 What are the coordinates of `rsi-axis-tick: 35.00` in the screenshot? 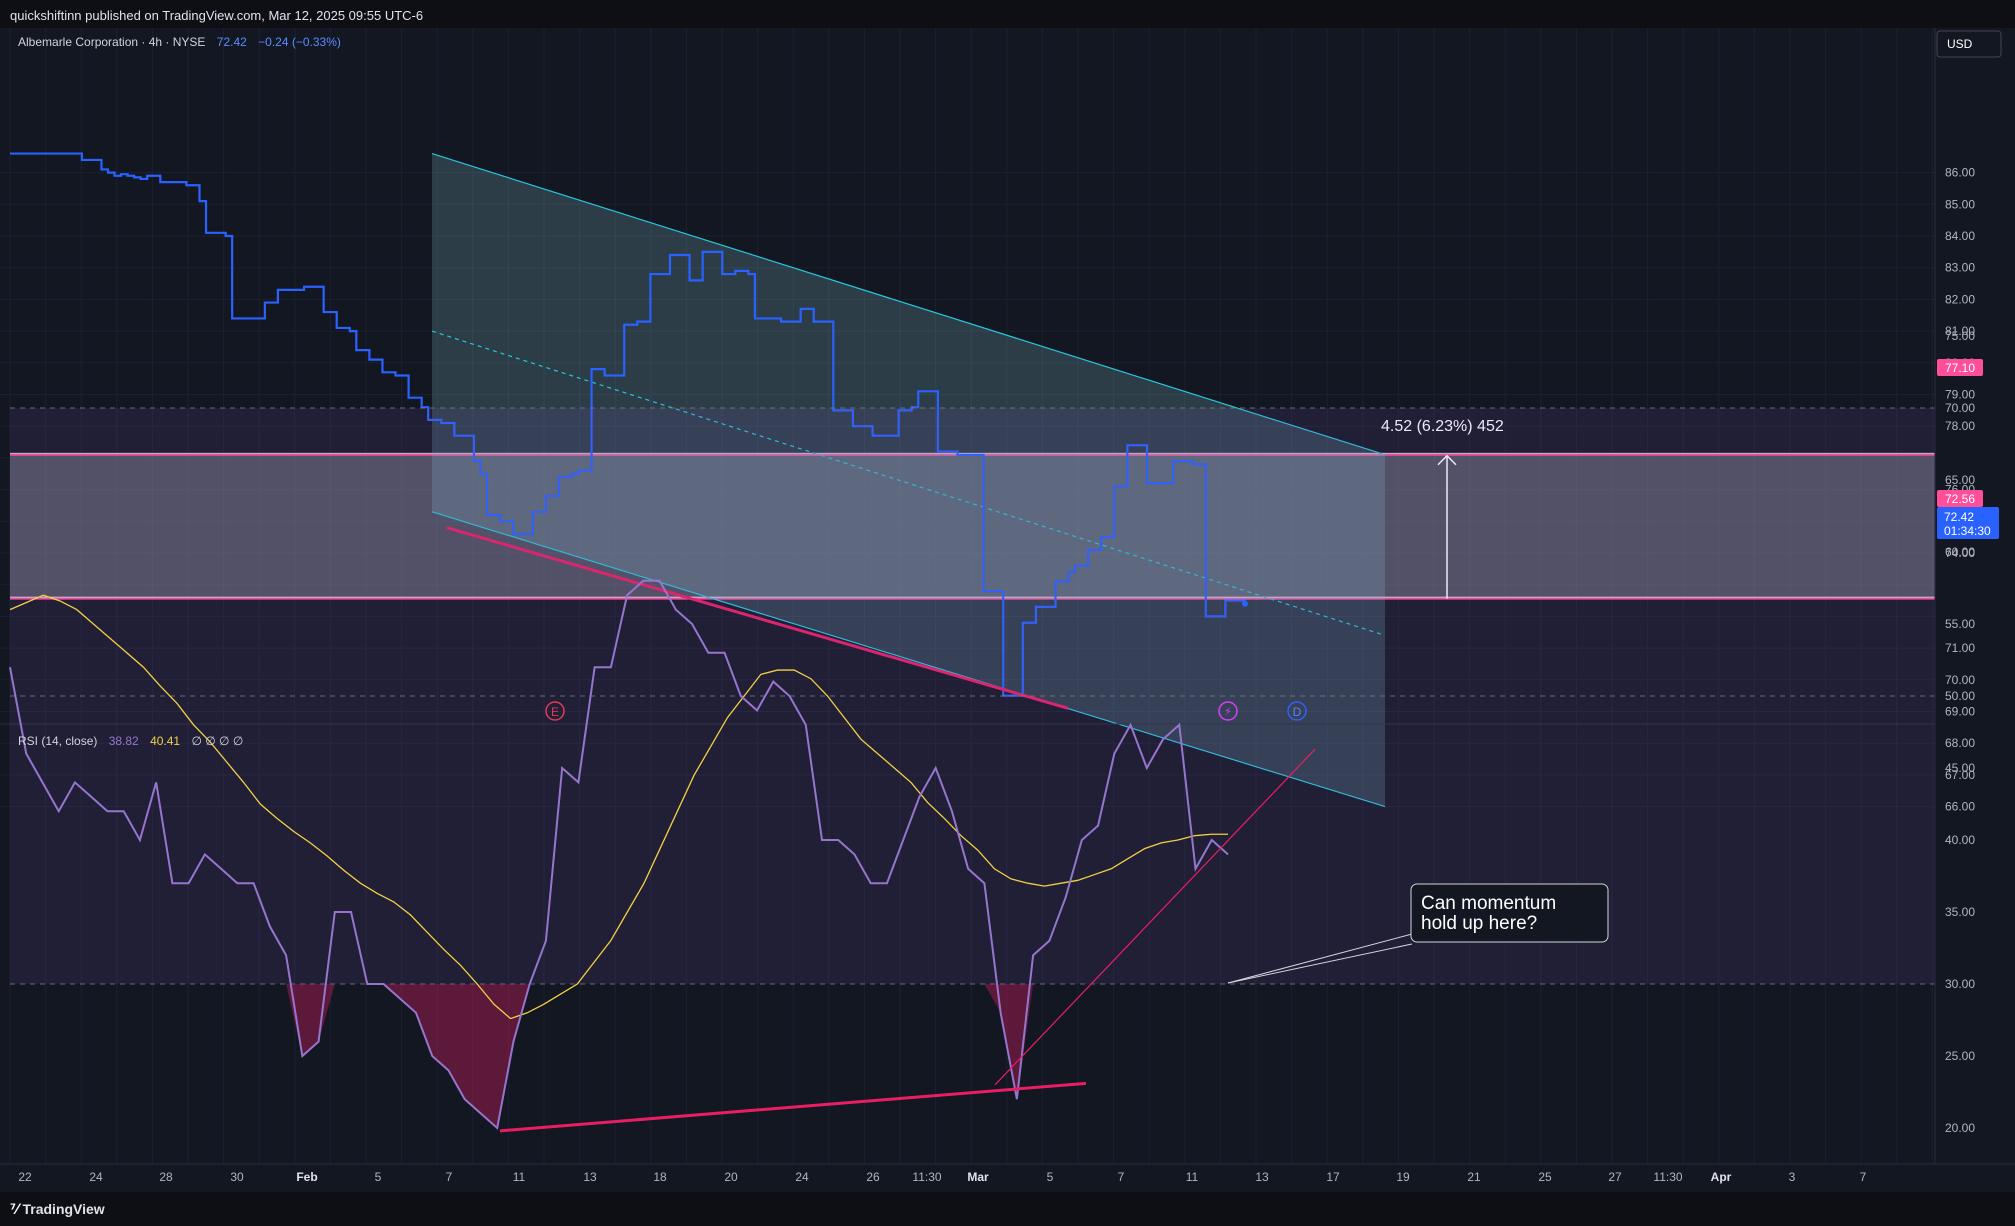 It's located at (1960, 912).